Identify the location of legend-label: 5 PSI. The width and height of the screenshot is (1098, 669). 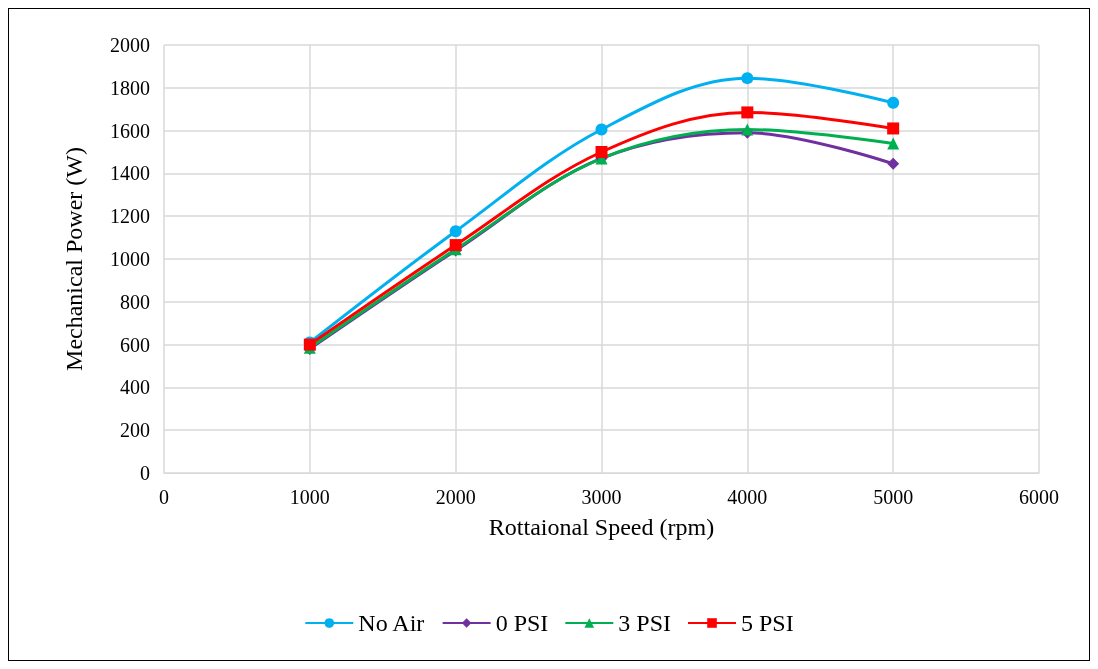
(767, 623).